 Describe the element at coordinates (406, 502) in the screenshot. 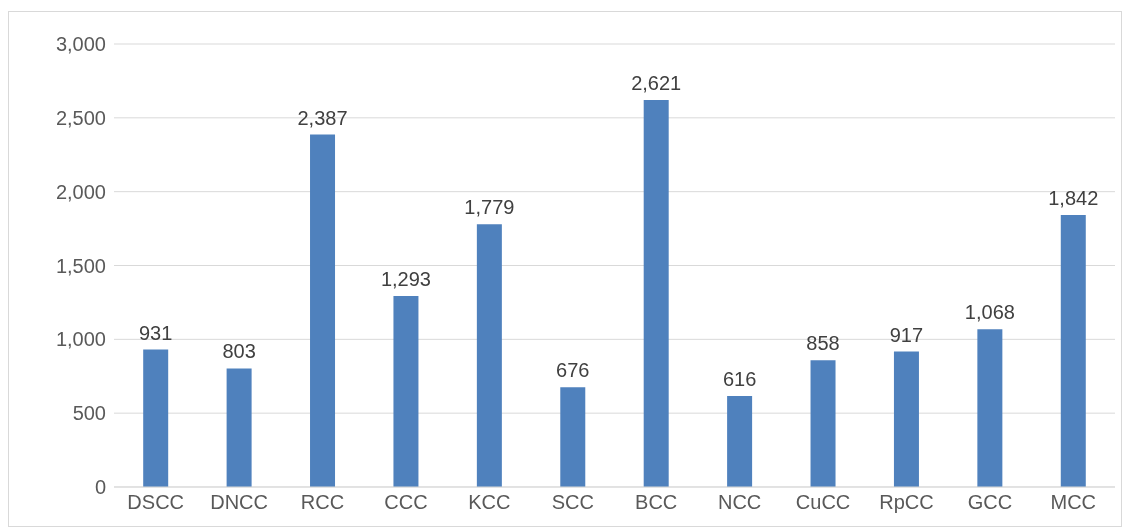

I see `x-tick-label: CCC` at that location.